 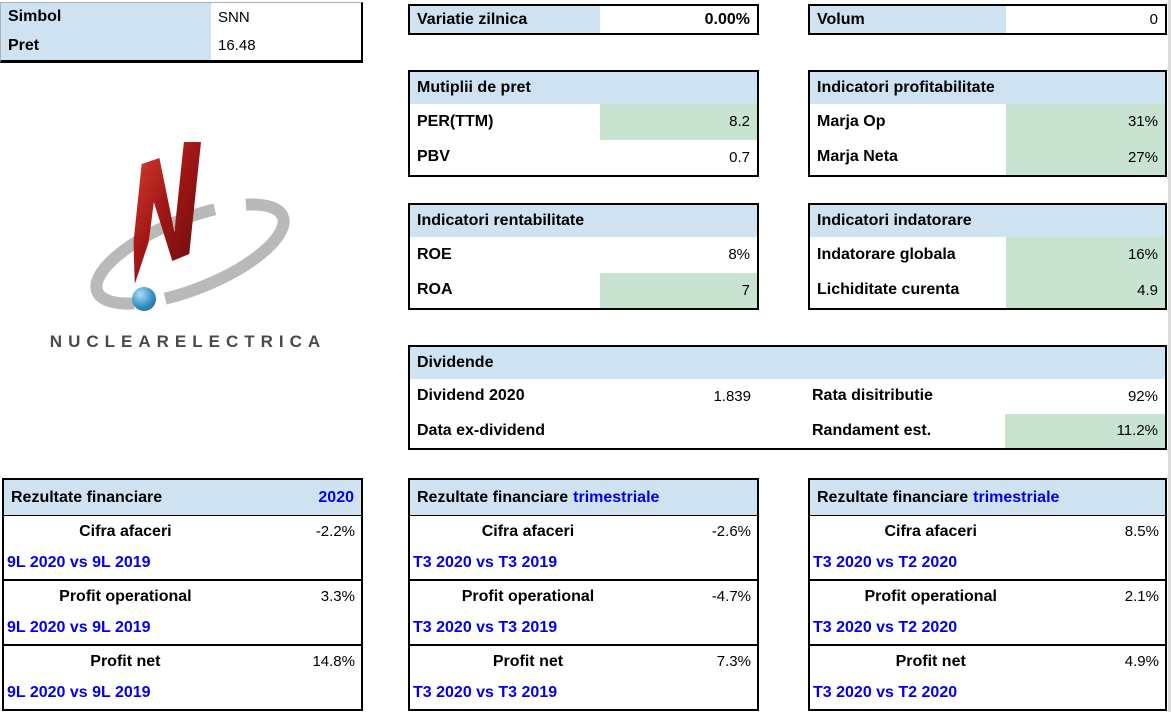 I want to click on symbol-value: SNN, so click(x=234, y=17).